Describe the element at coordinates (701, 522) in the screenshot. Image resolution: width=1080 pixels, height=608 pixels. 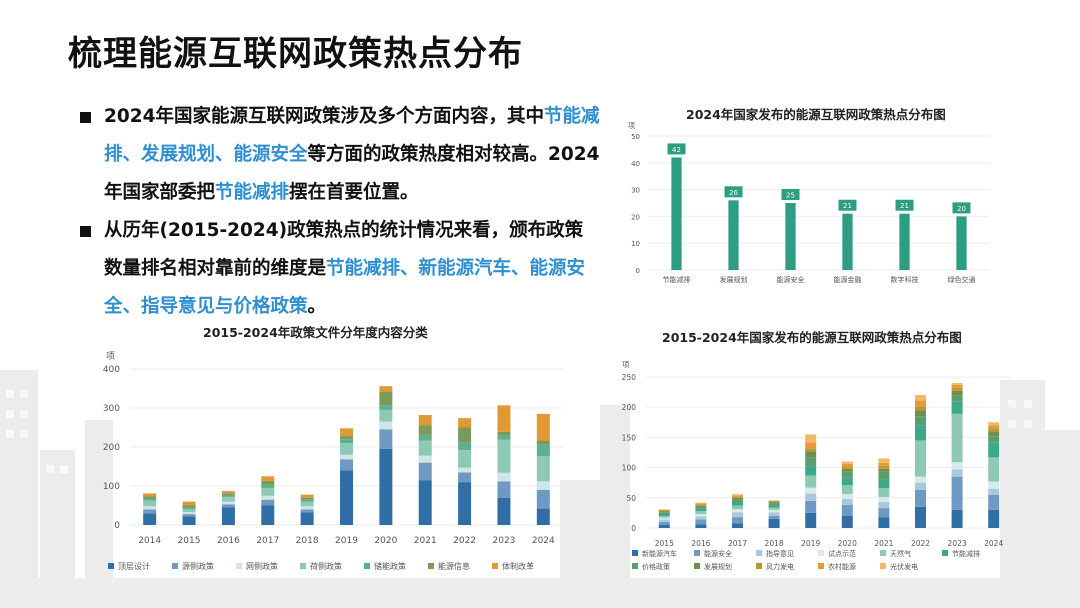
I see `bar-segment-能源安全-2016` at that location.